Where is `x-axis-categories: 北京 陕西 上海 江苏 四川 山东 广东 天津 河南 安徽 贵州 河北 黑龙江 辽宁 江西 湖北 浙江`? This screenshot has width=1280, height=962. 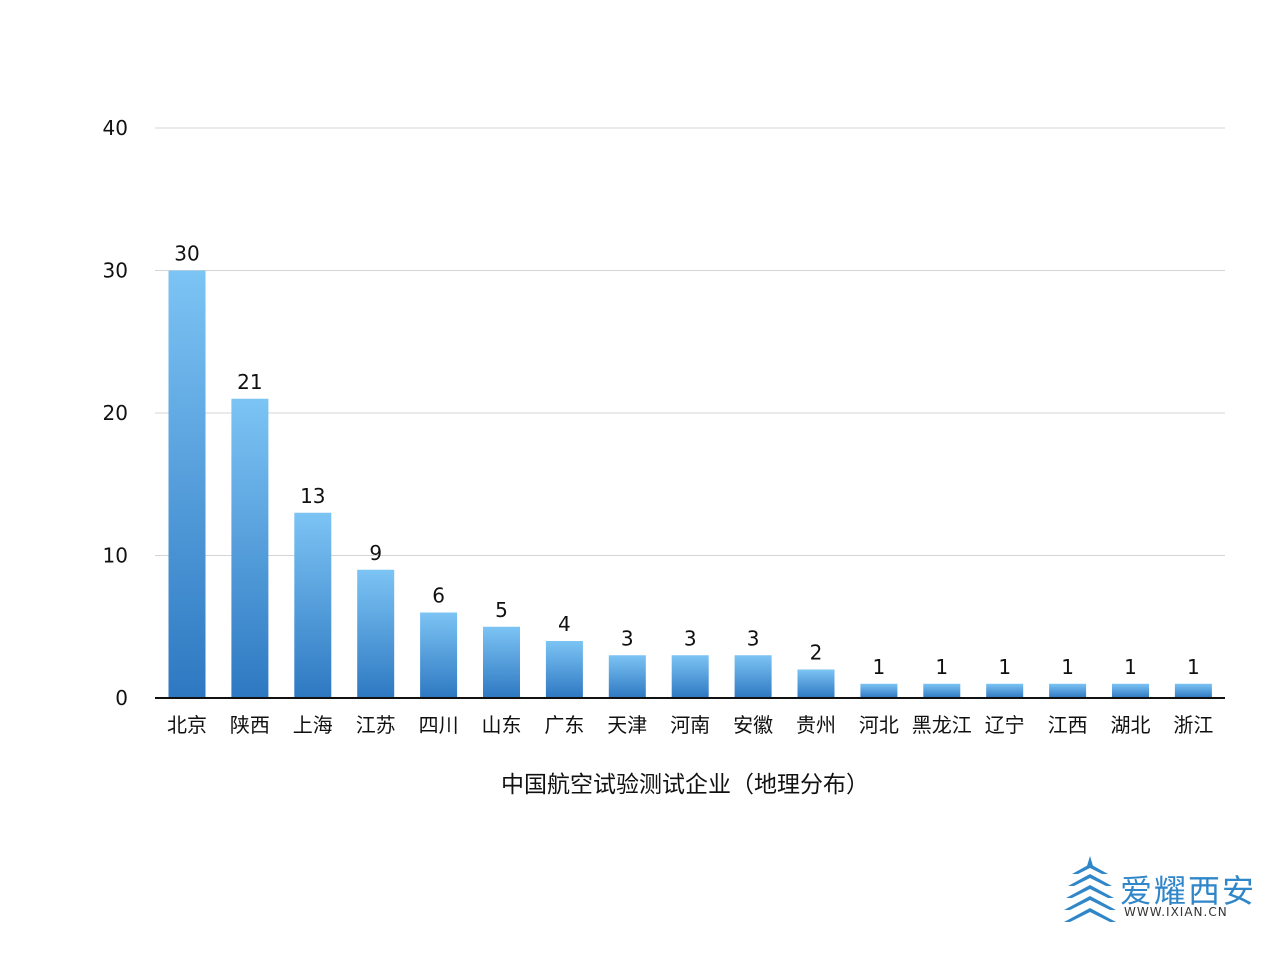
x-axis-categories: 北京 陕西 上海 江苏 四川 山东 广东 天津 河南 安徽 贵州 河北 黑龙江 辽宁 江西 湖北 浙江 is located at coordinates (690, 725).